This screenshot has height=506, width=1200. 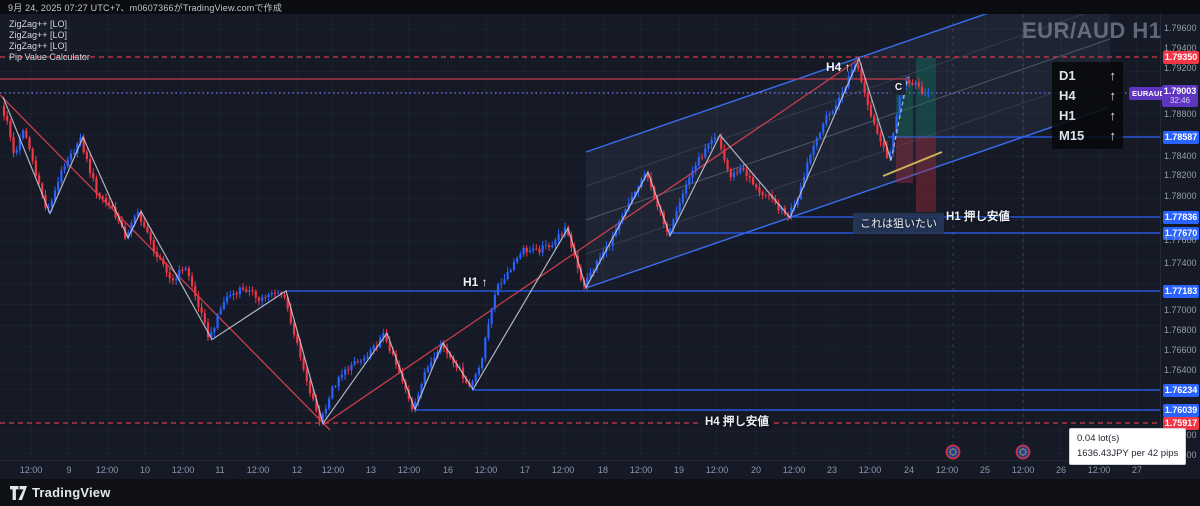 I want to click on h1-swing-label: H1 ↑, so click(x=475, y=282).